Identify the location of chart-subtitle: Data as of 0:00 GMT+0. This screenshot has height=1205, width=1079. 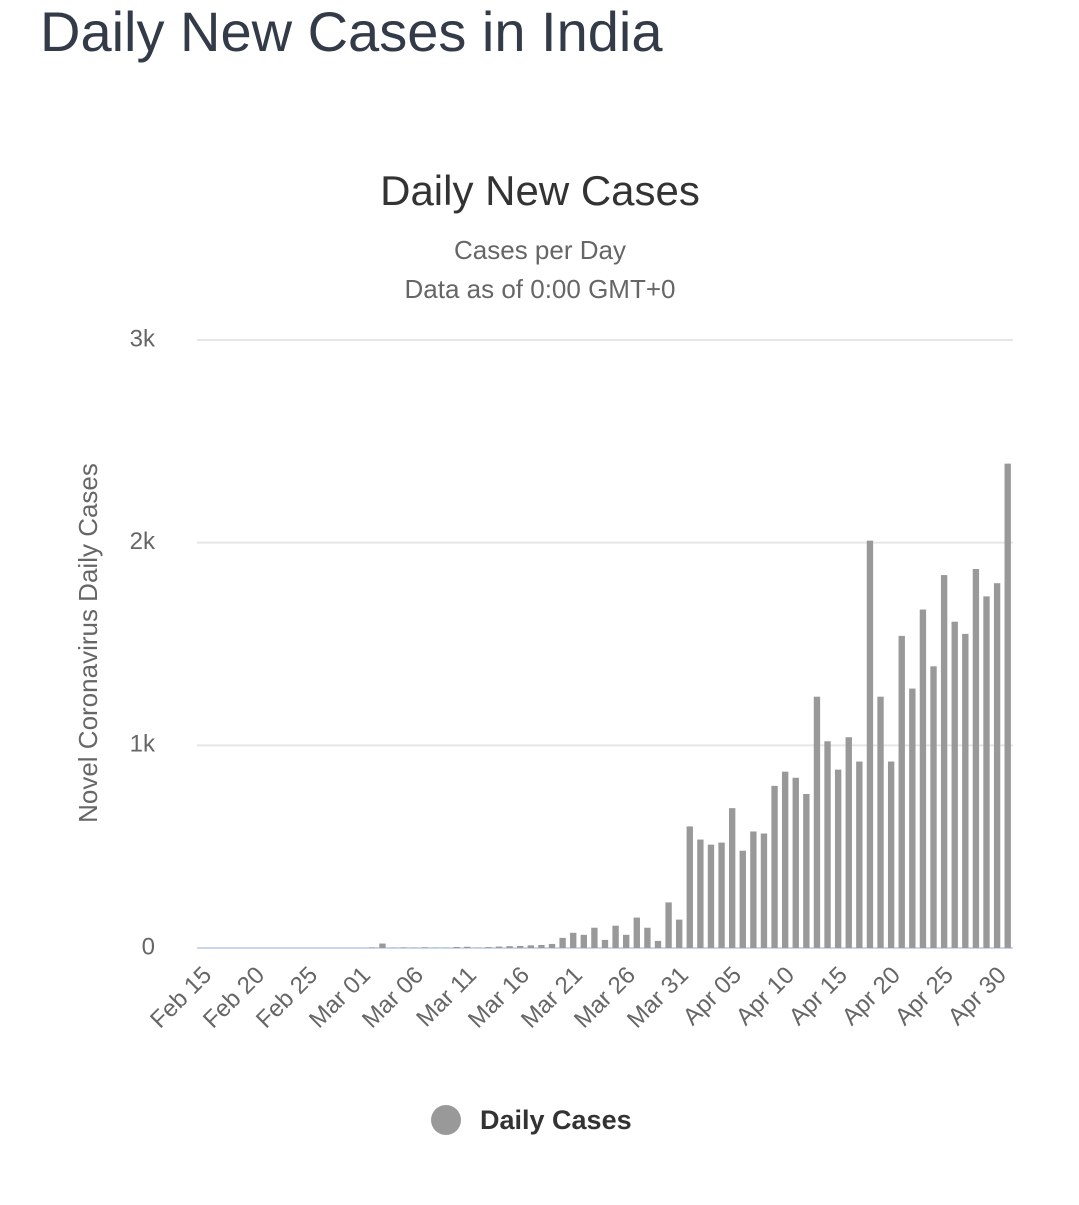
(540, 289).